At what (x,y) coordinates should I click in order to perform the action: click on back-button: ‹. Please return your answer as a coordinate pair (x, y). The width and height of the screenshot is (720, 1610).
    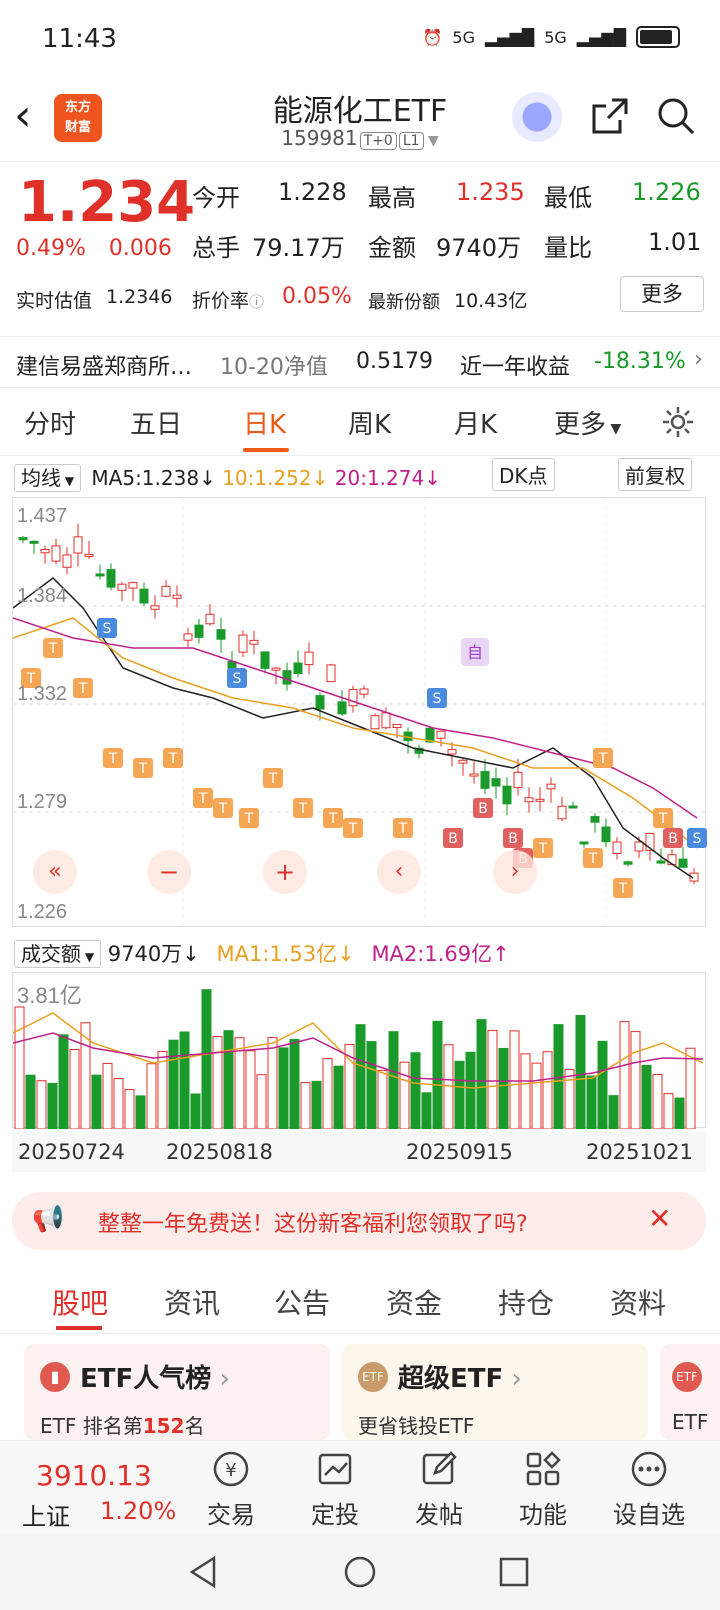
    Looking at the image, I should click on (23, 115).